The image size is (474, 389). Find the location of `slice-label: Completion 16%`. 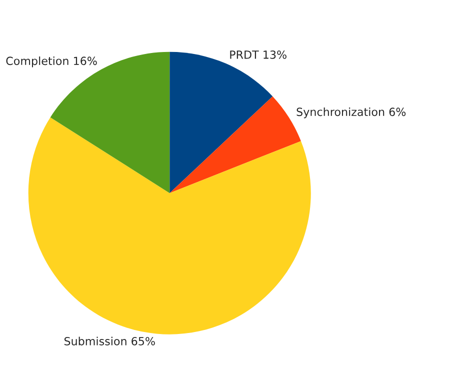

slice-label: Completion 16% is located at coordinates (51, 62).